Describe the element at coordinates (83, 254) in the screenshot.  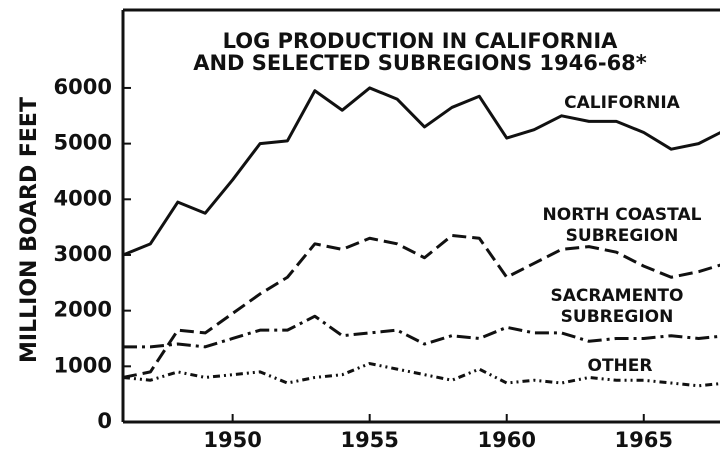
I see `y-tick-label: 3000` at that location.